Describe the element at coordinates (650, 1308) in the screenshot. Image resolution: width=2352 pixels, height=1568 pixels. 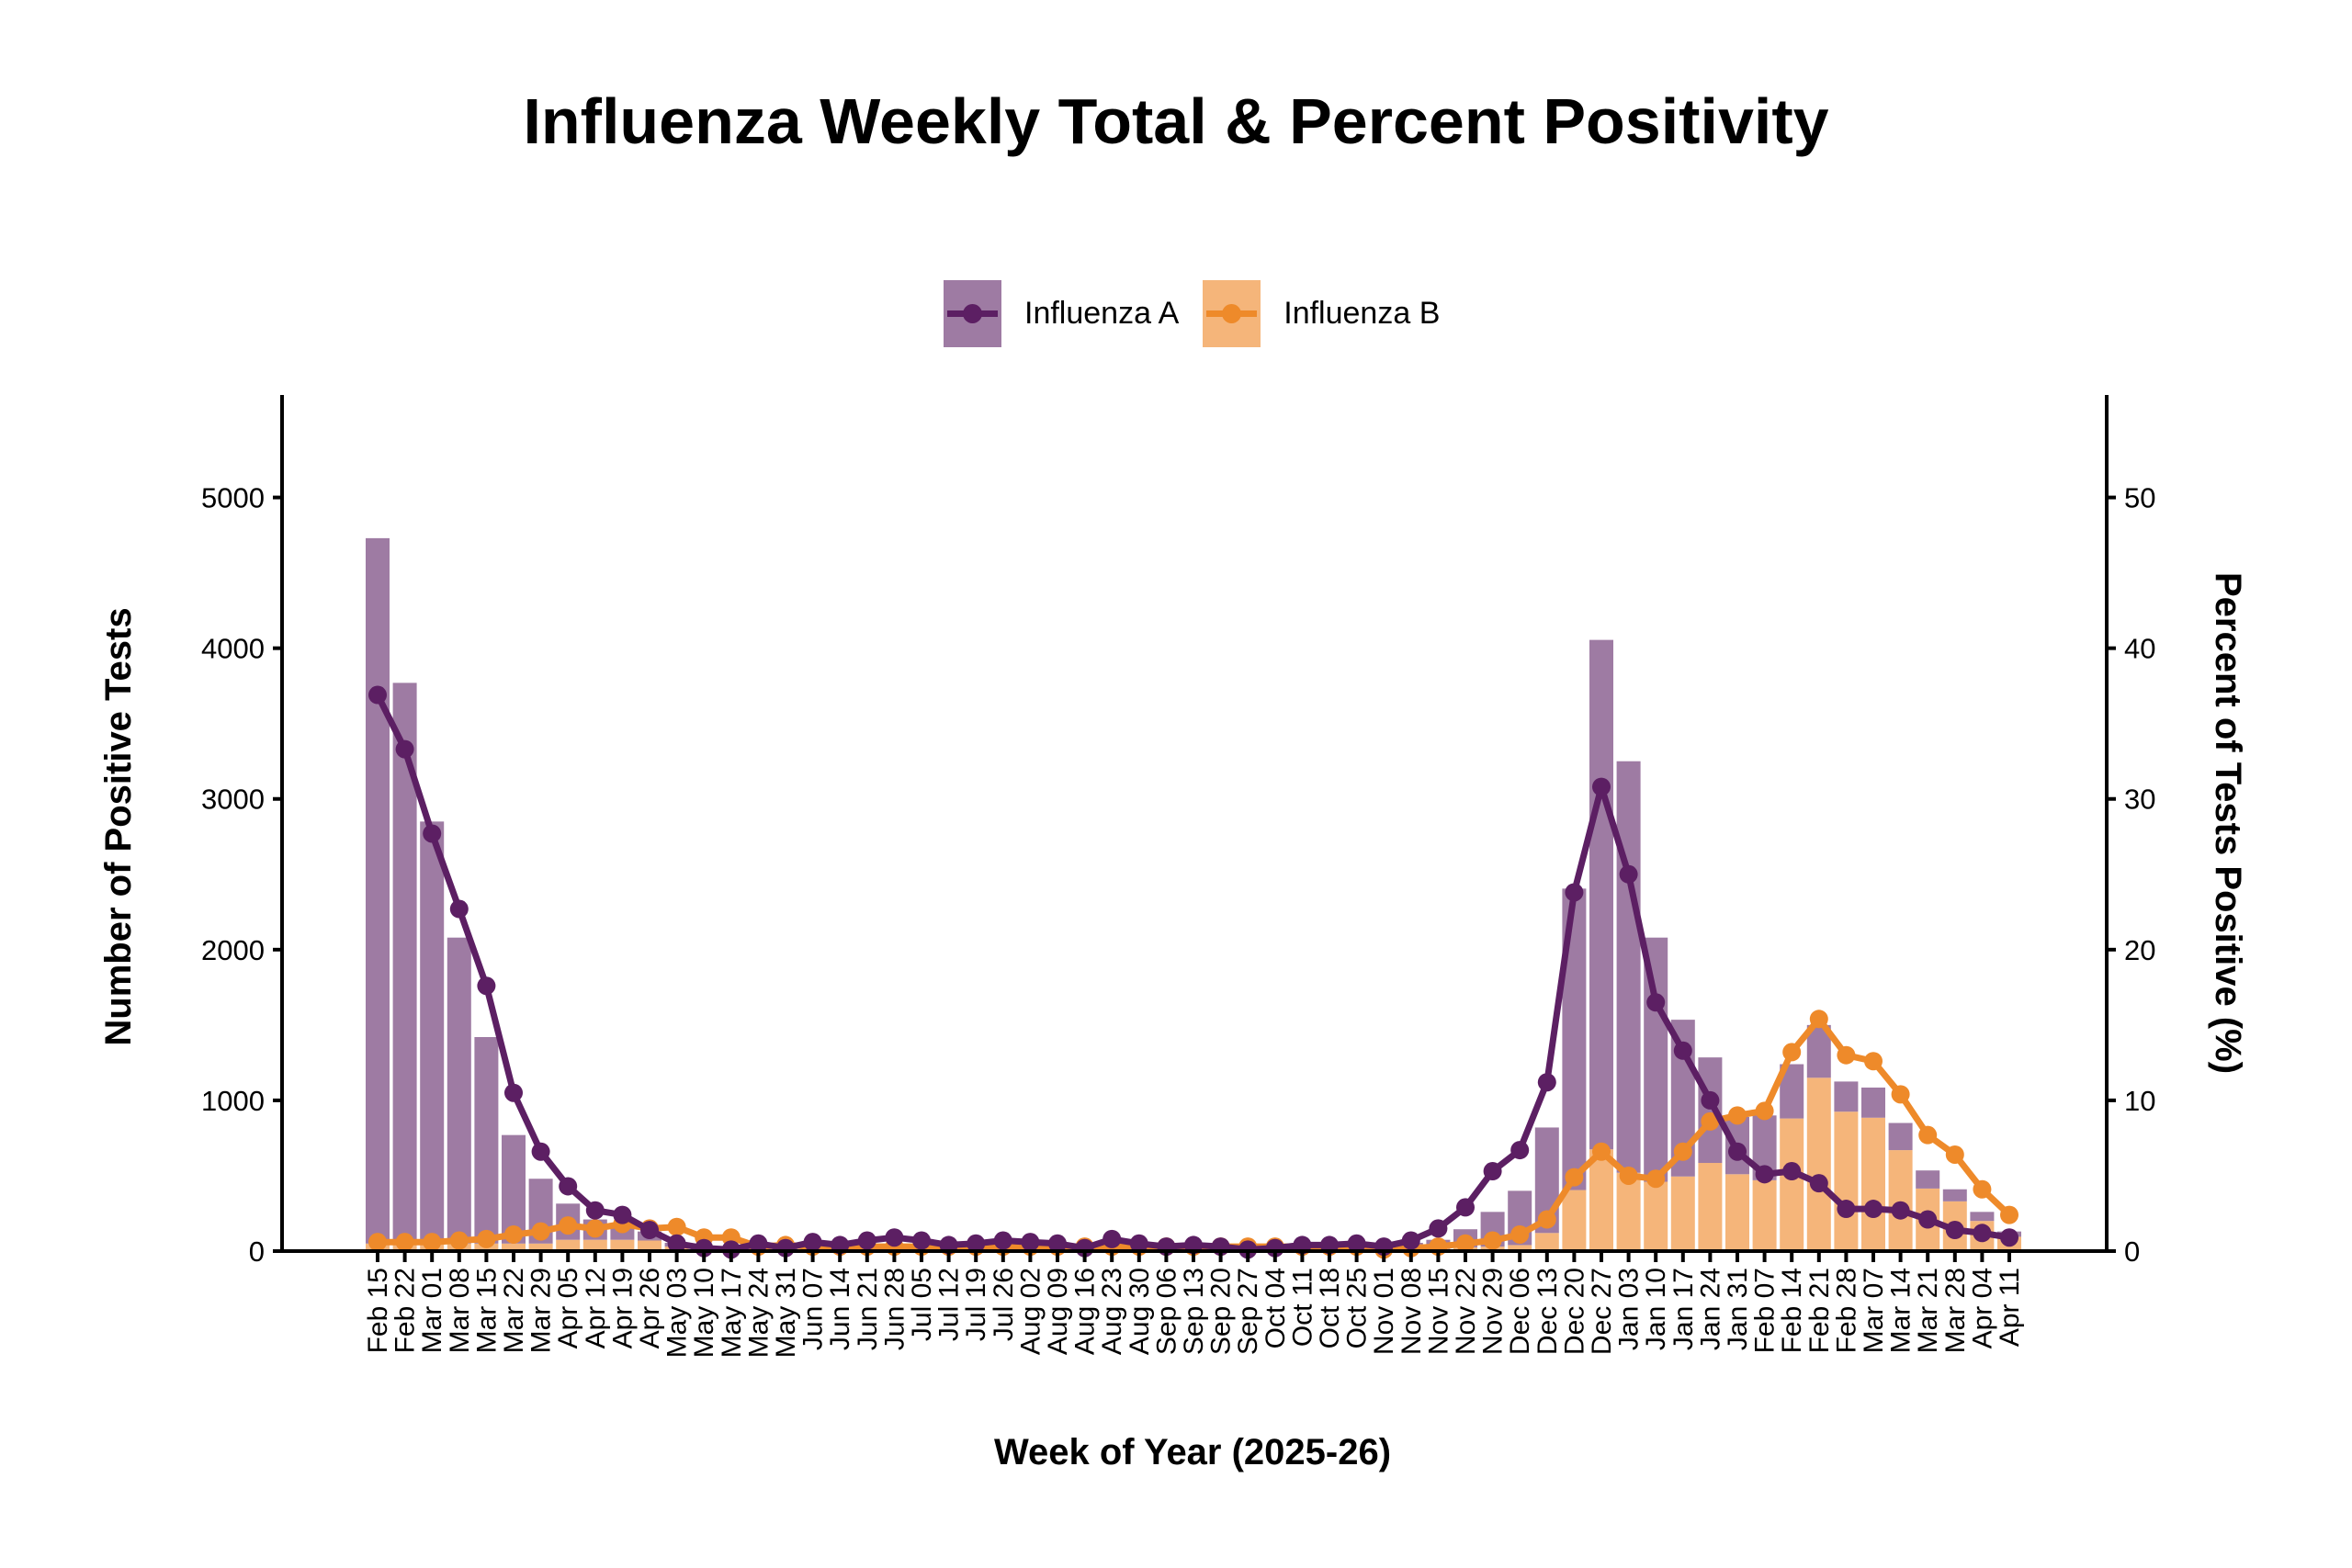
I see `x-tick-label: Apr 26` at that location.